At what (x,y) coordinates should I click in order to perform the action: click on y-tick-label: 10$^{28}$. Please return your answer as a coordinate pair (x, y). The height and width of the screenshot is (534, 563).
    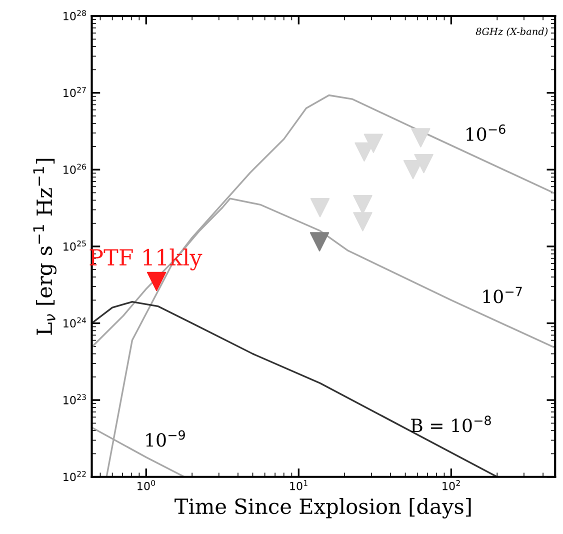
    Looking at the image, I should click on (75, 15).